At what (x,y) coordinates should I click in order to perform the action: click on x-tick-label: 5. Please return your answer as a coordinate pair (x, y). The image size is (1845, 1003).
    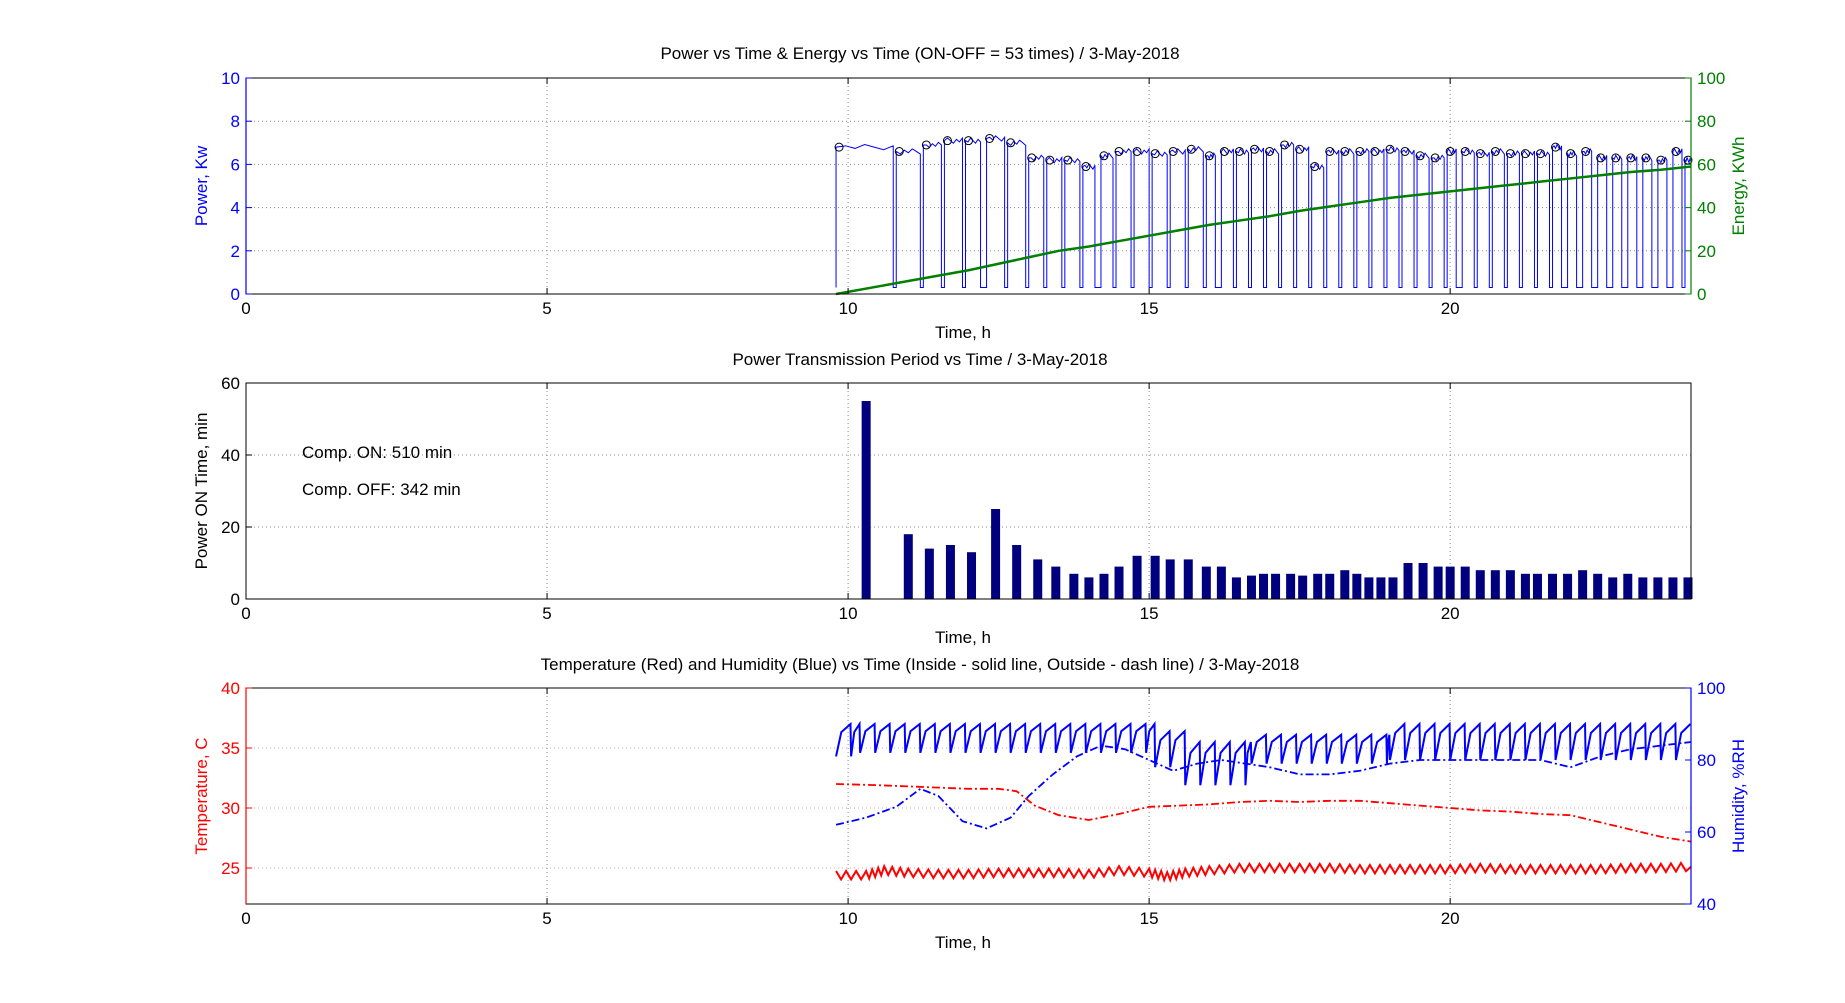
    Looking at the image, I should click on (546, 308).